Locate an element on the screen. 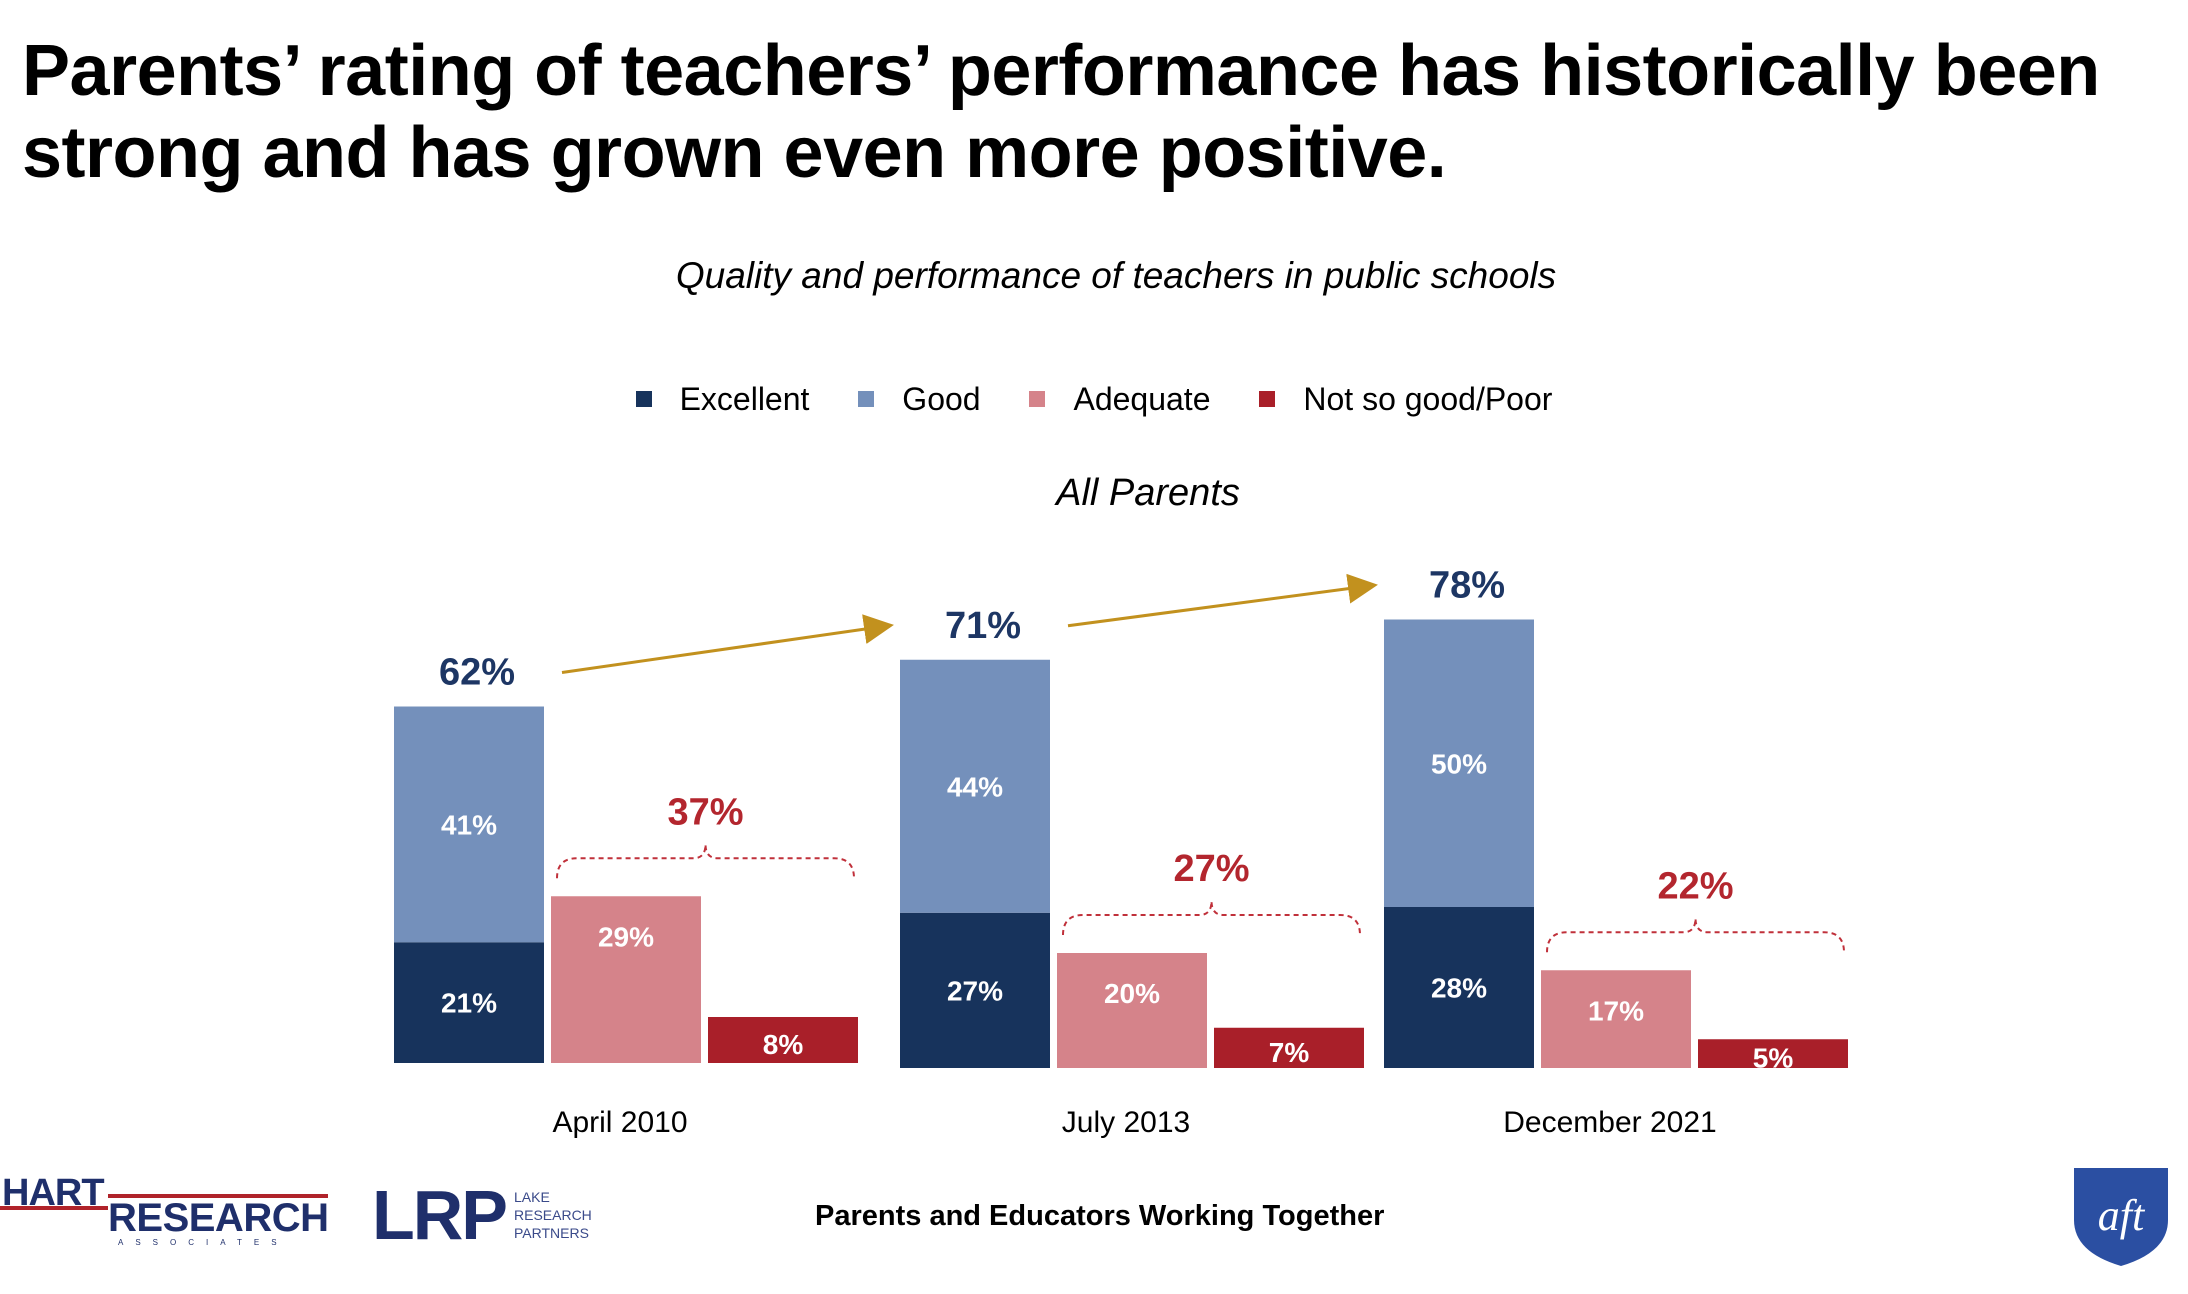  legend-item-good: Good is located at coordinates (919, 399).